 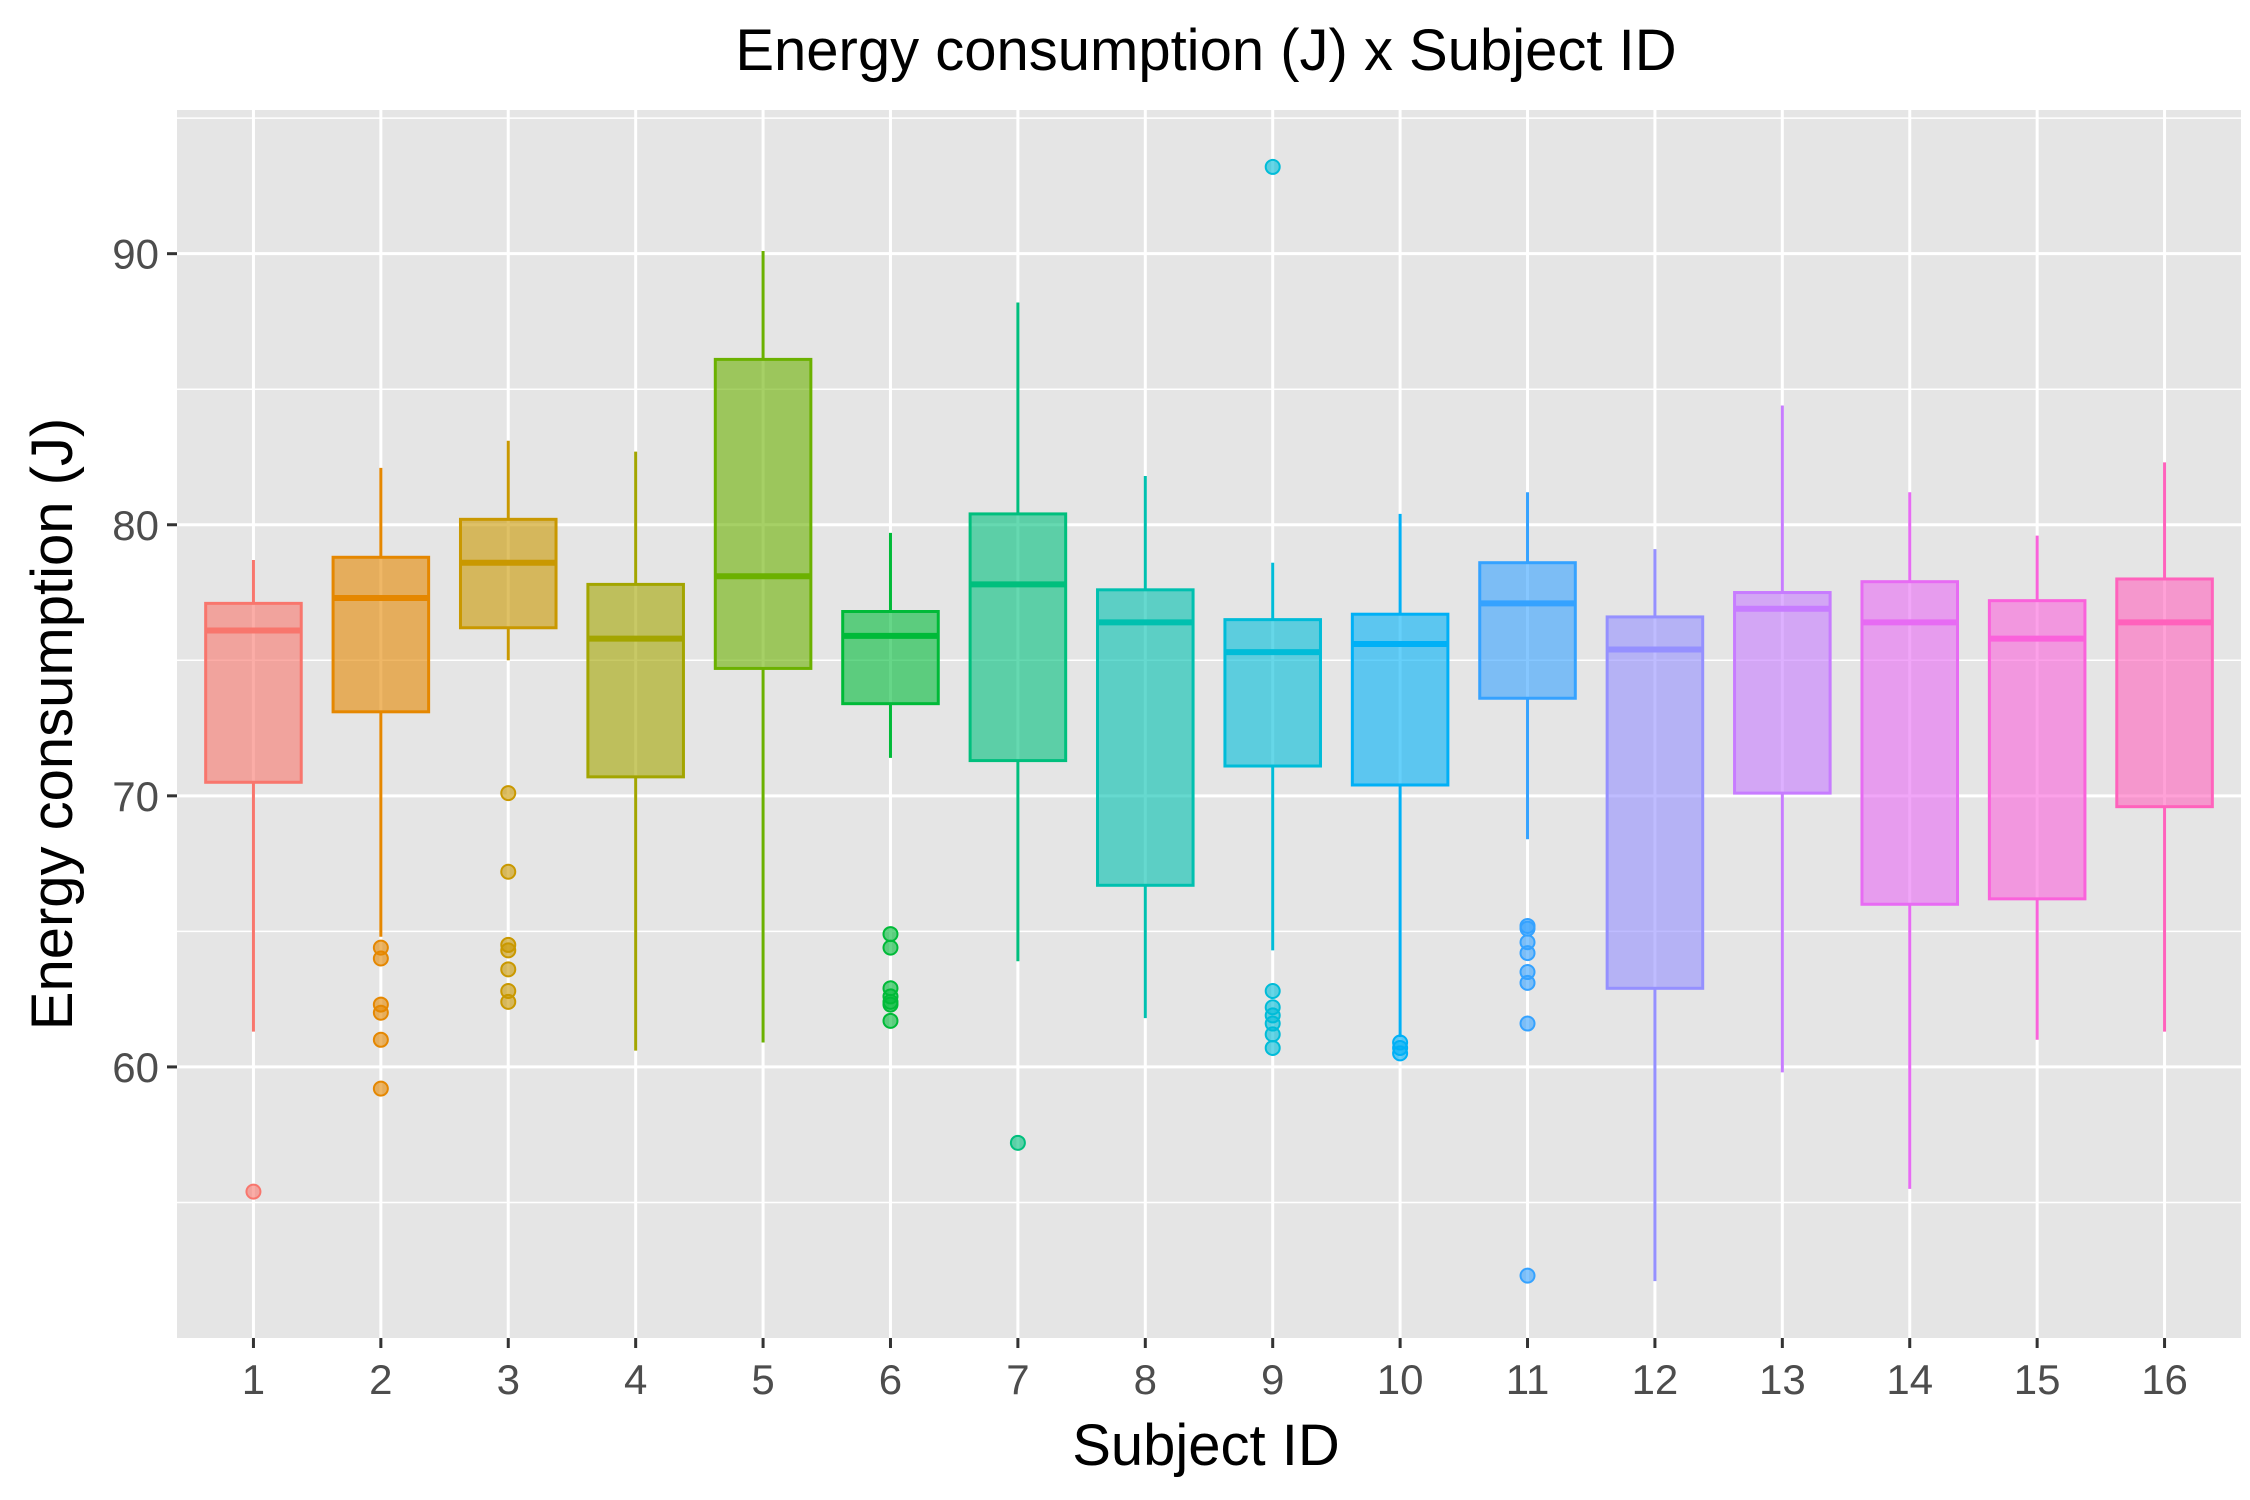 What do you see at coordinates (1400, 1379) in the screenshot?
I see `x-tick-label: 10` at bounding box center [1400, 1379].